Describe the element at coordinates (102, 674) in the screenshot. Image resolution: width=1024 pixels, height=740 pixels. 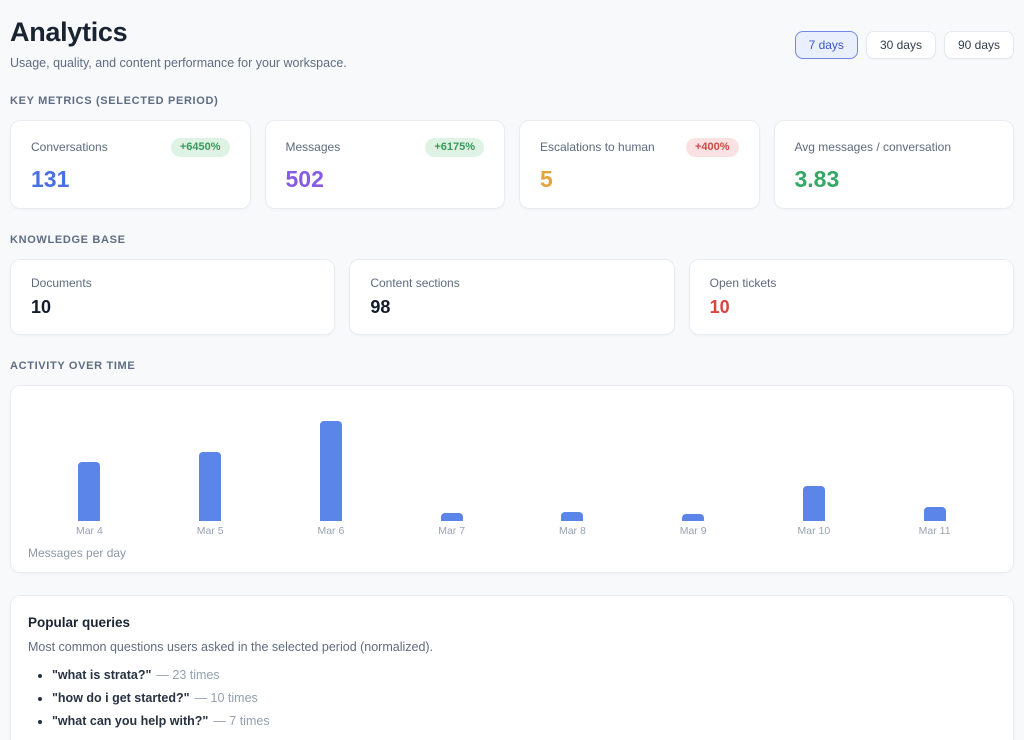
I see `query-text: "what is strata?"` at that location.